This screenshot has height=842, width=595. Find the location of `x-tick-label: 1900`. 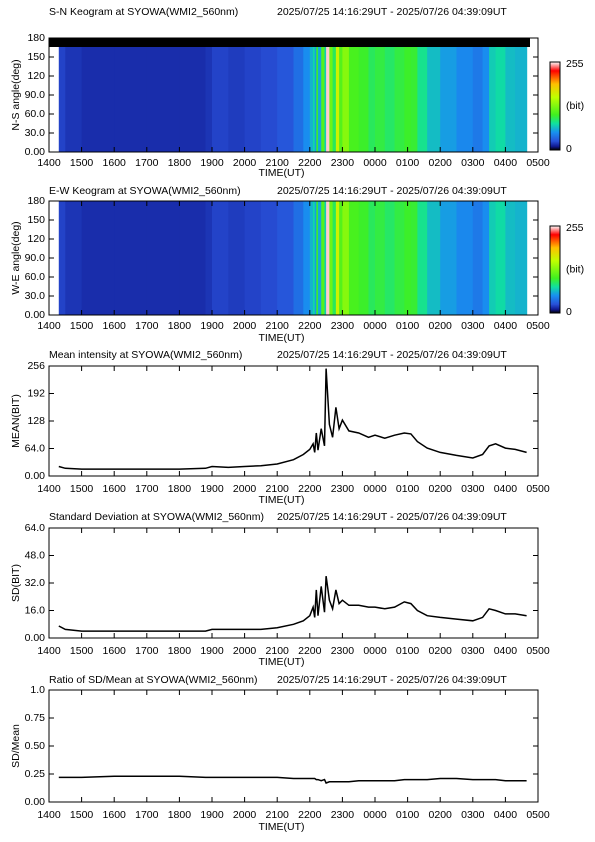

x-tick-label: 1900 is located at coordinates (212, 651).